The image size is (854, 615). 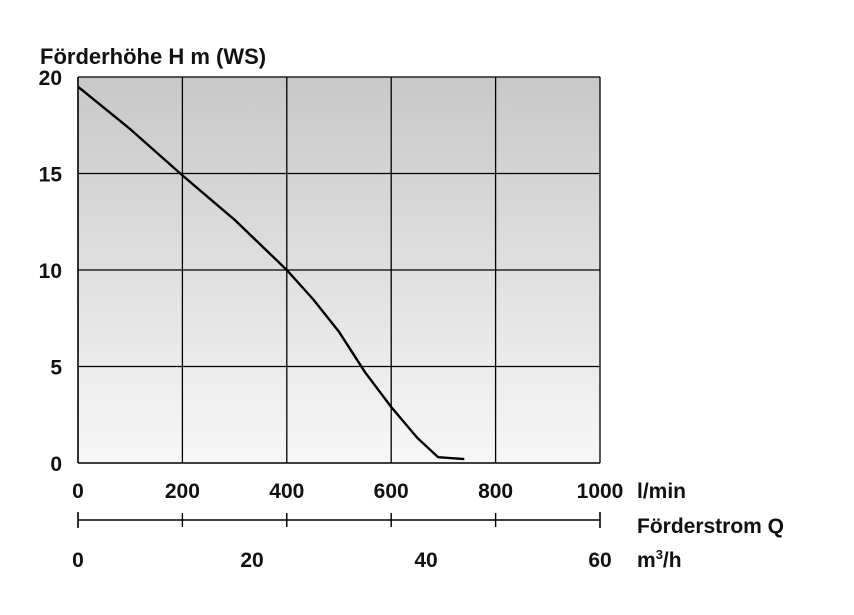 I want to click on y-tick-label: 0, so click(x=56, y=464).